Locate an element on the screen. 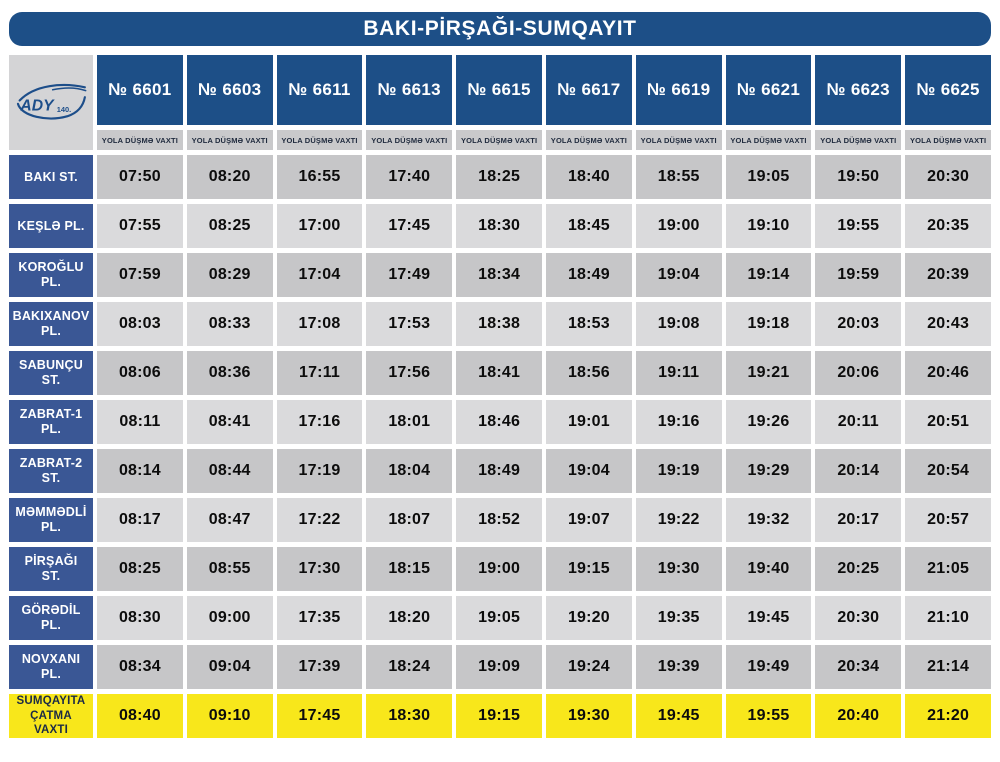 This screenshot has width=1000, height=762. station-label: ZABRAT-2 ST. is located at coordinates (51, 471).